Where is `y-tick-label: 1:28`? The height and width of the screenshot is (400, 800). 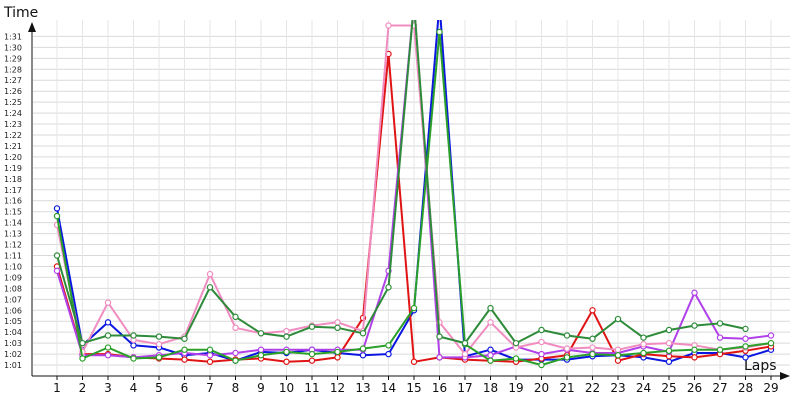 y-tick-label: 1:28 is located at coordinates (13, 69).